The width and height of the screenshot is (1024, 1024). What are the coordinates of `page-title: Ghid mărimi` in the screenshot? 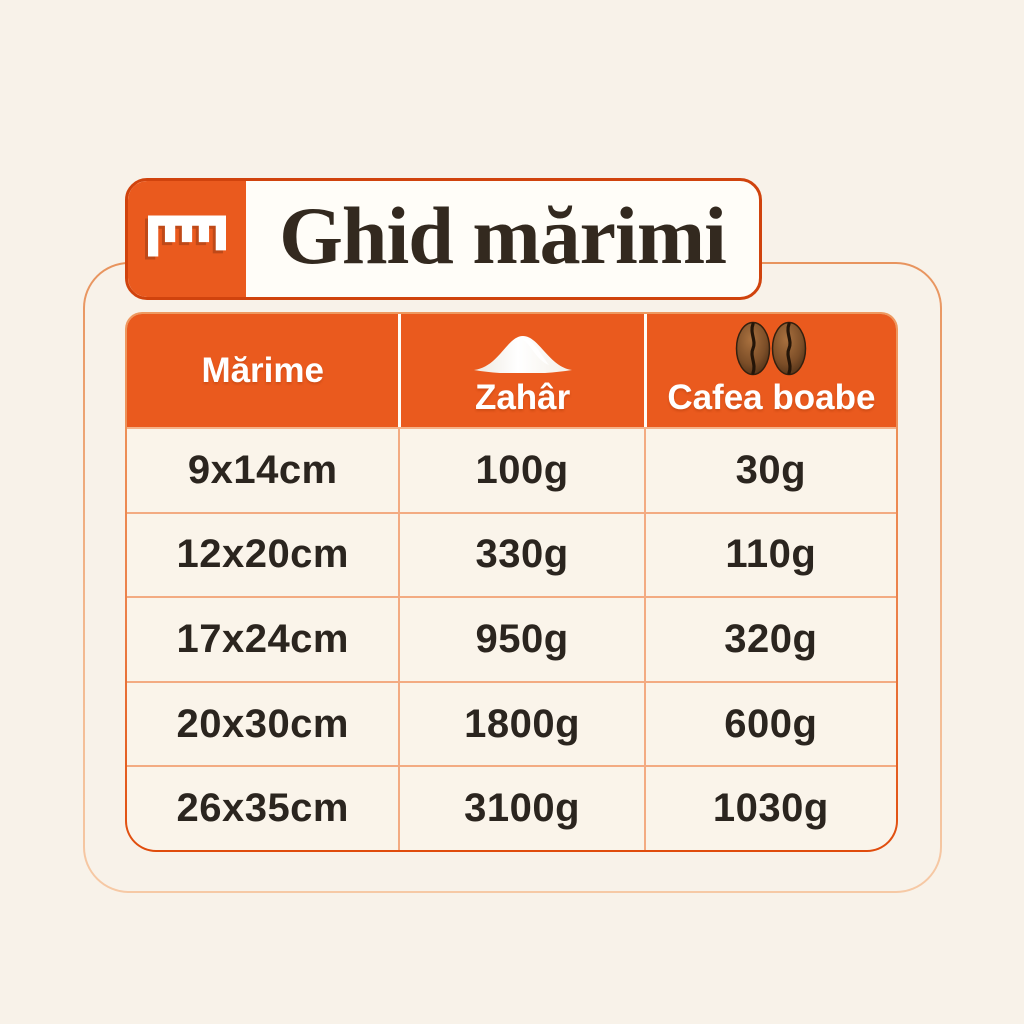 It's located at (503, 235).